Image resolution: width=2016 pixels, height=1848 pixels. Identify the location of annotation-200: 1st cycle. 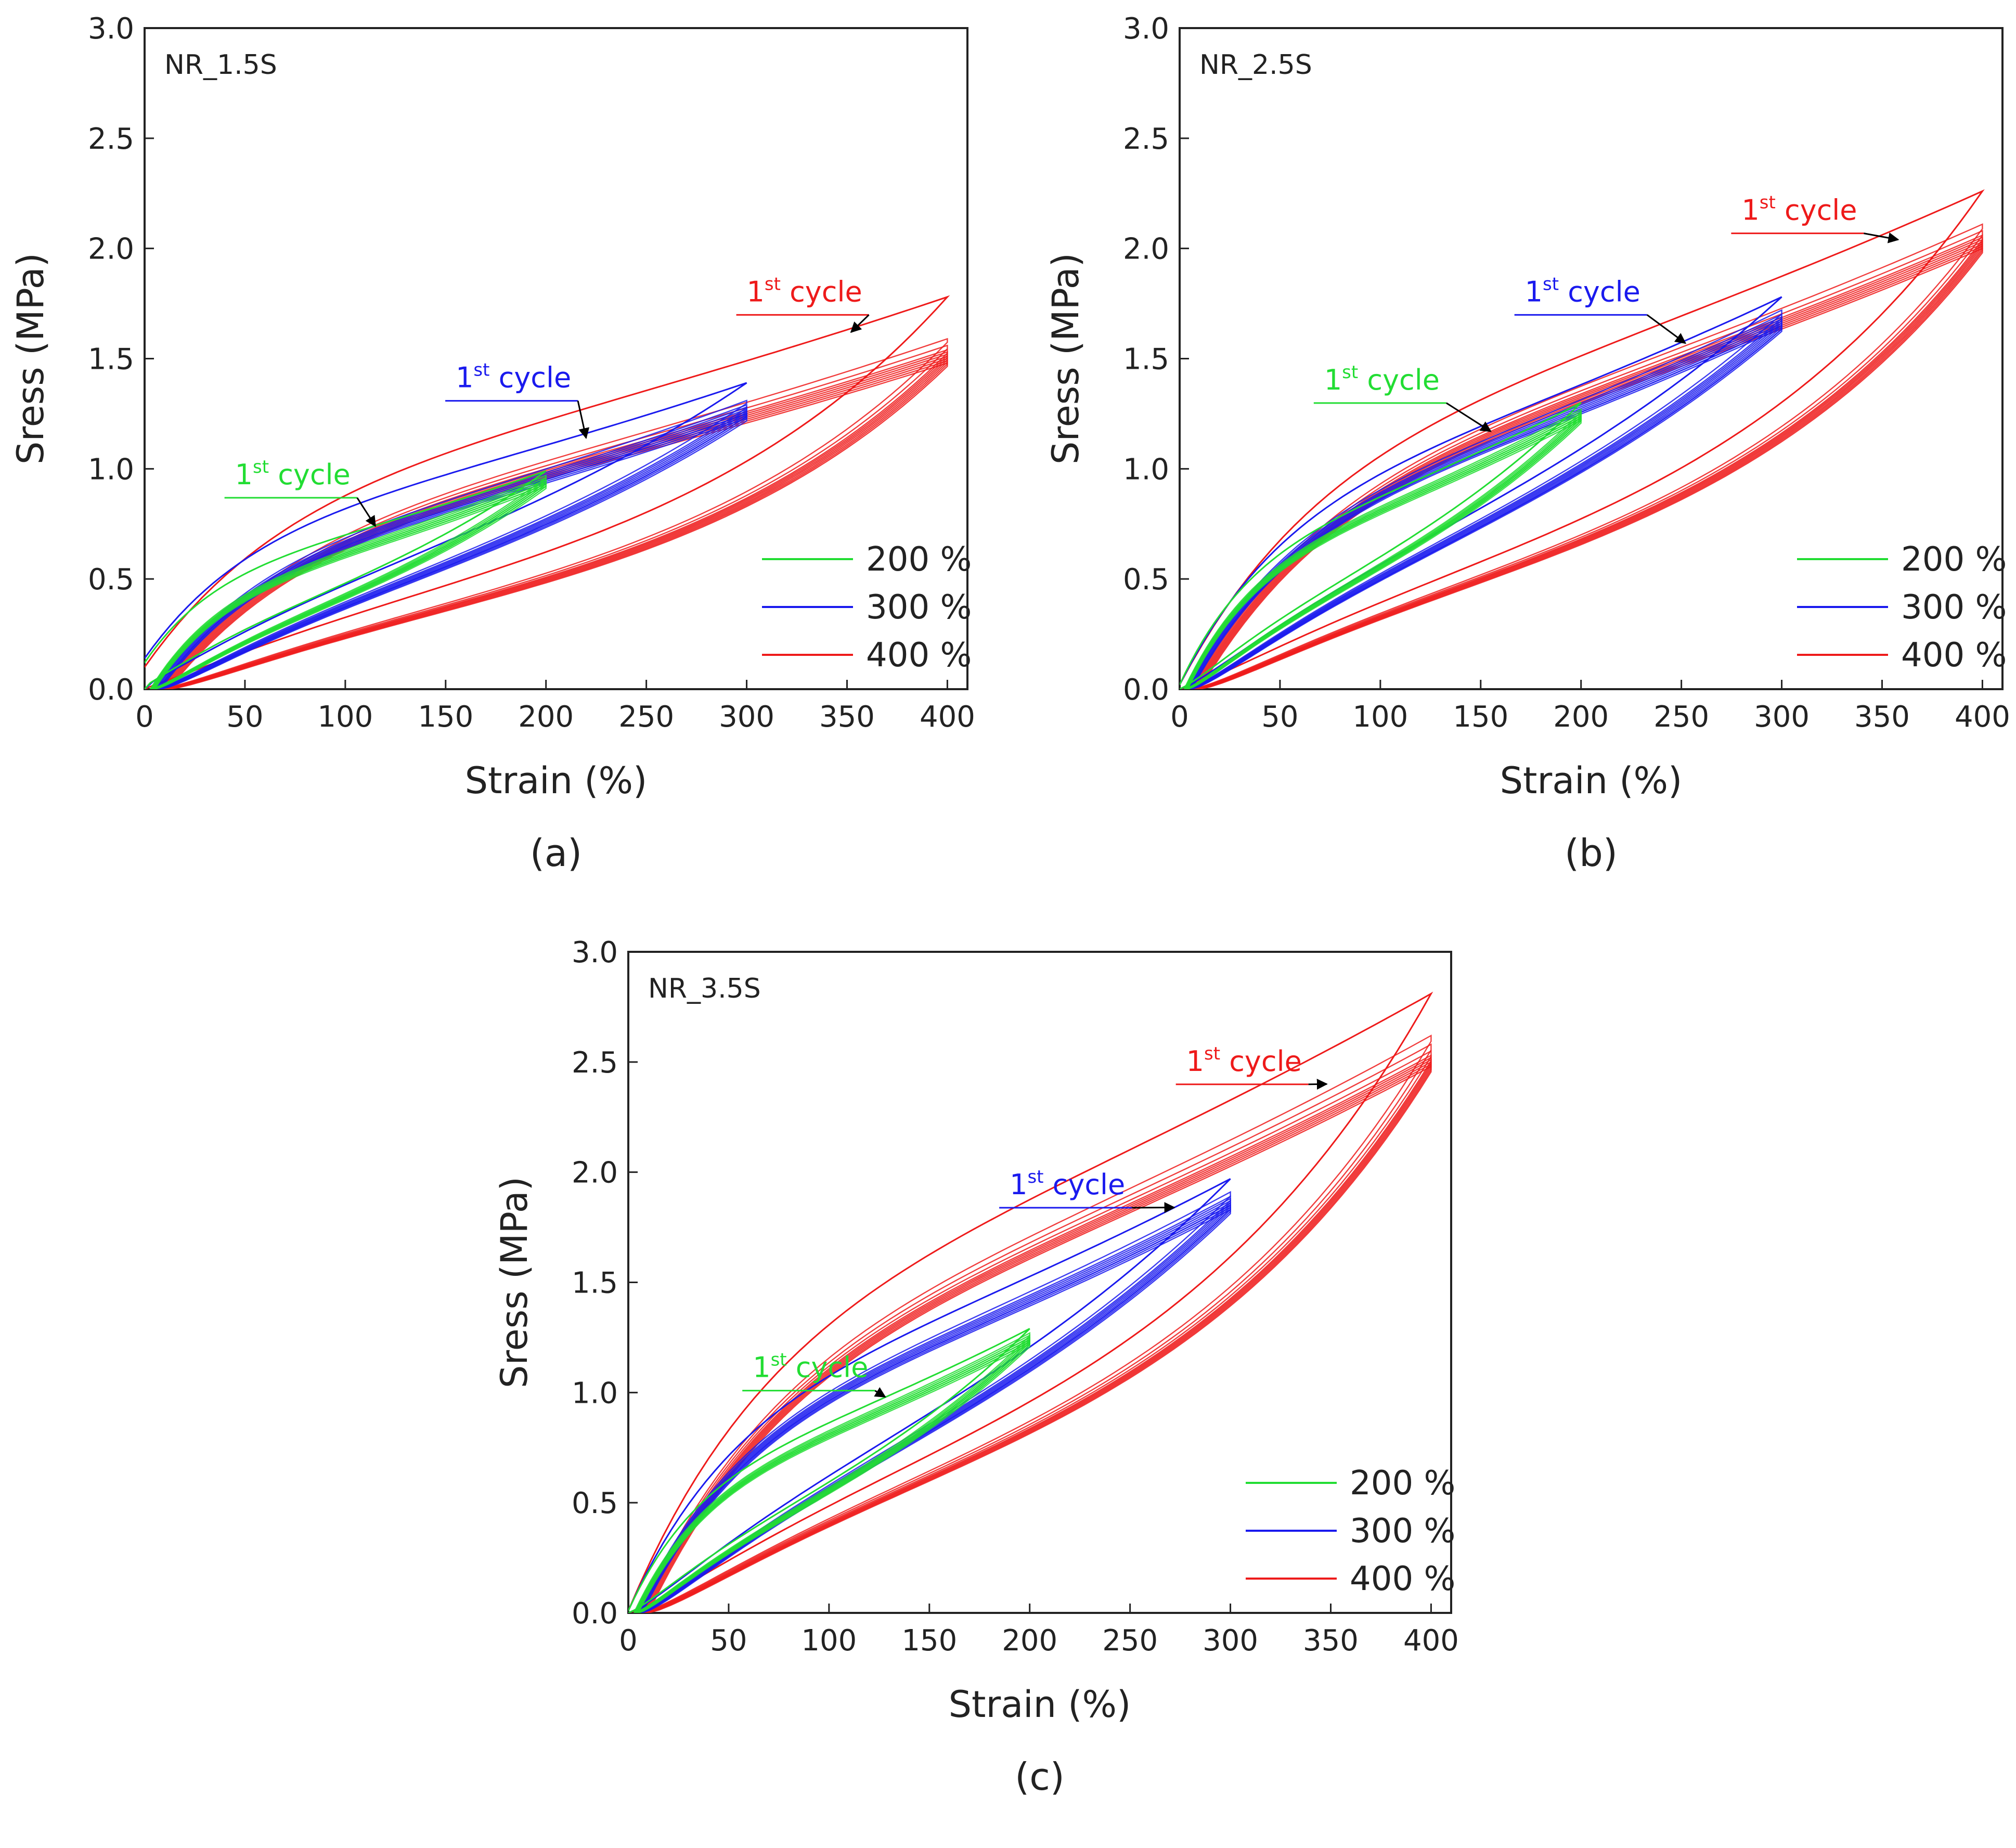
(814, 1374).